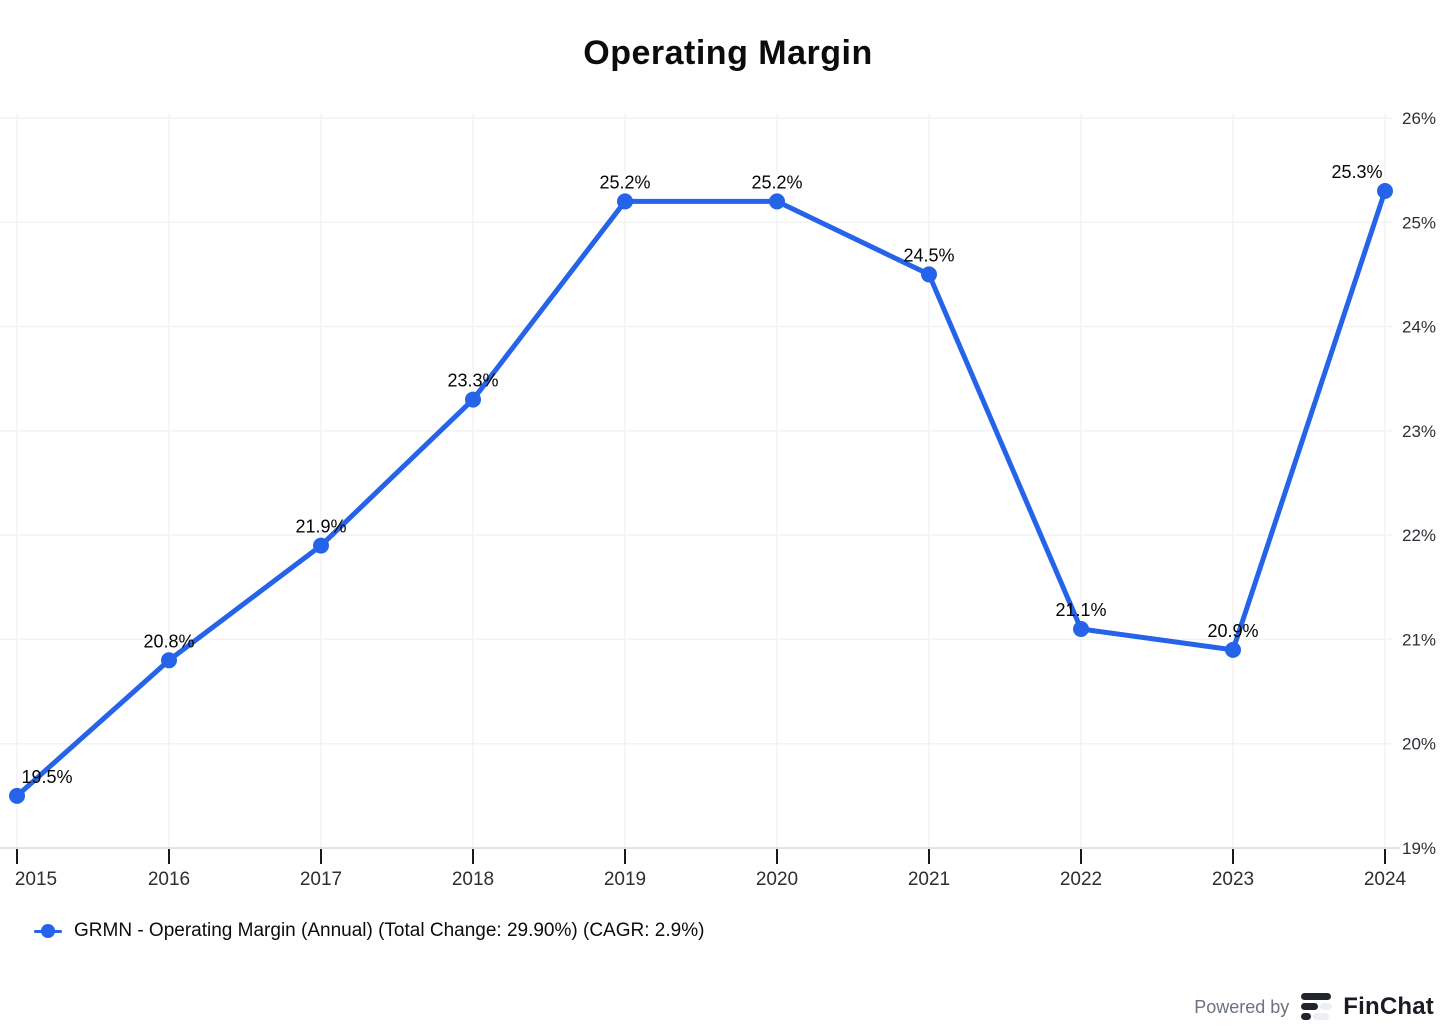 The height and width of the screenshot is (1032, 1456). What do you see at coordinates (1356, 172) in the screenshot?
I see `data-point-label: 25.3%` at bounding box center [1356, 172].